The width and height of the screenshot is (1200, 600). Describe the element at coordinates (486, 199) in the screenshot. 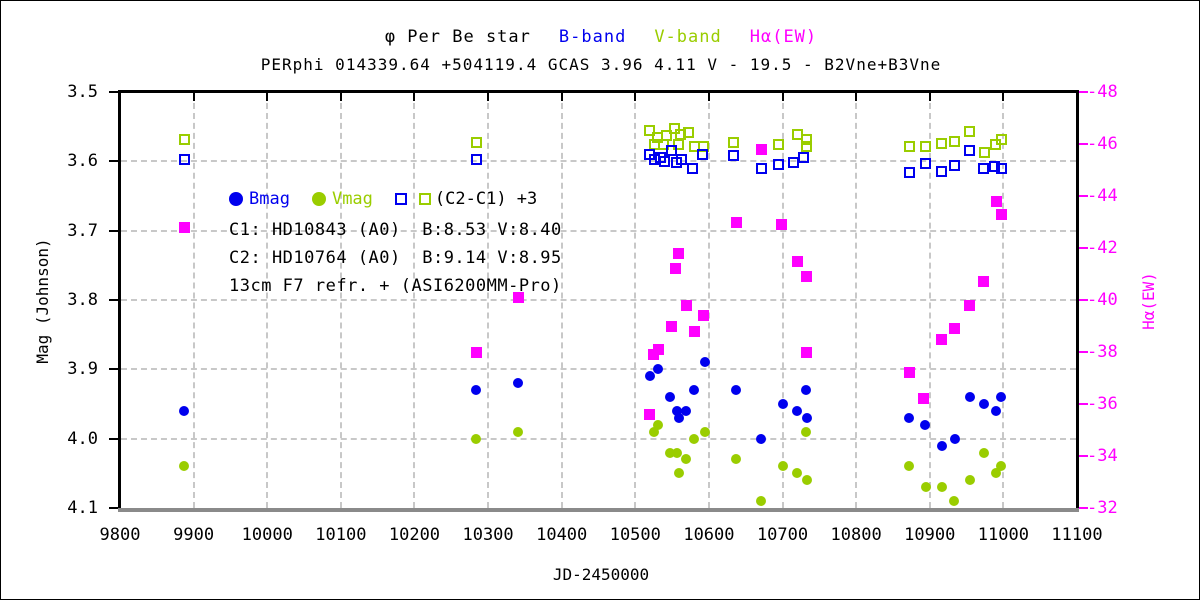

I see `comp-legend-label: (C2-C1) +3` at that location.